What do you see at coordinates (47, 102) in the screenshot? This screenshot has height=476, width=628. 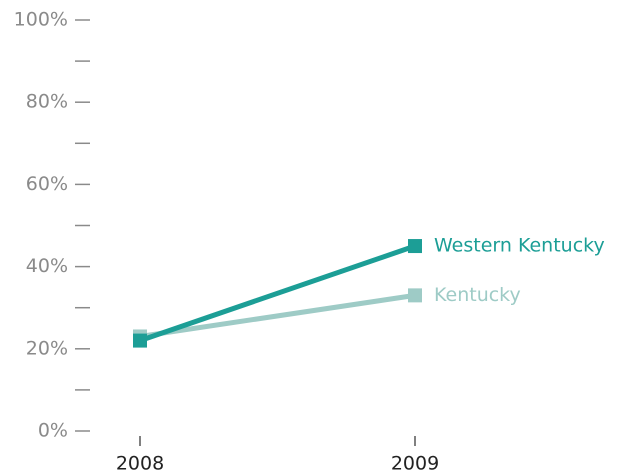 I see `y-tick-label: 80%` at bounding box center [47, 102].